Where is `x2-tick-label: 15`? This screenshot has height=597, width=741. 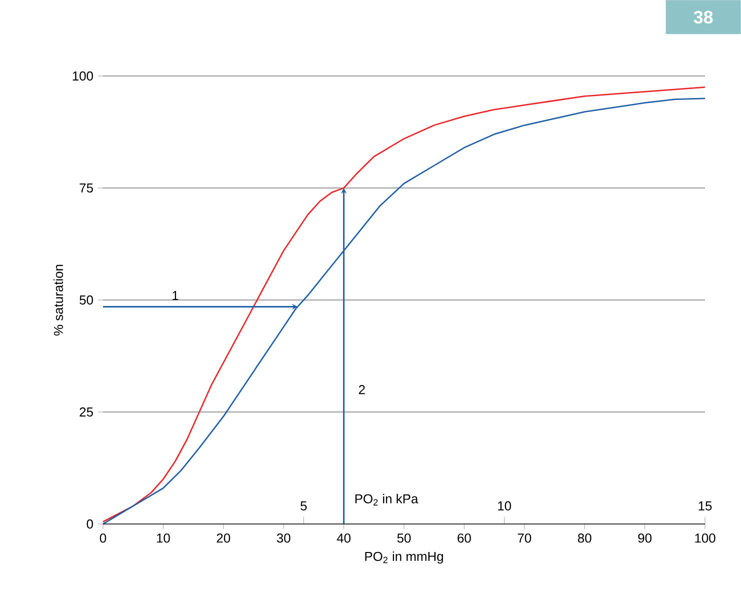 x2-tick-label: 15 is located at coordinates (705, 505).